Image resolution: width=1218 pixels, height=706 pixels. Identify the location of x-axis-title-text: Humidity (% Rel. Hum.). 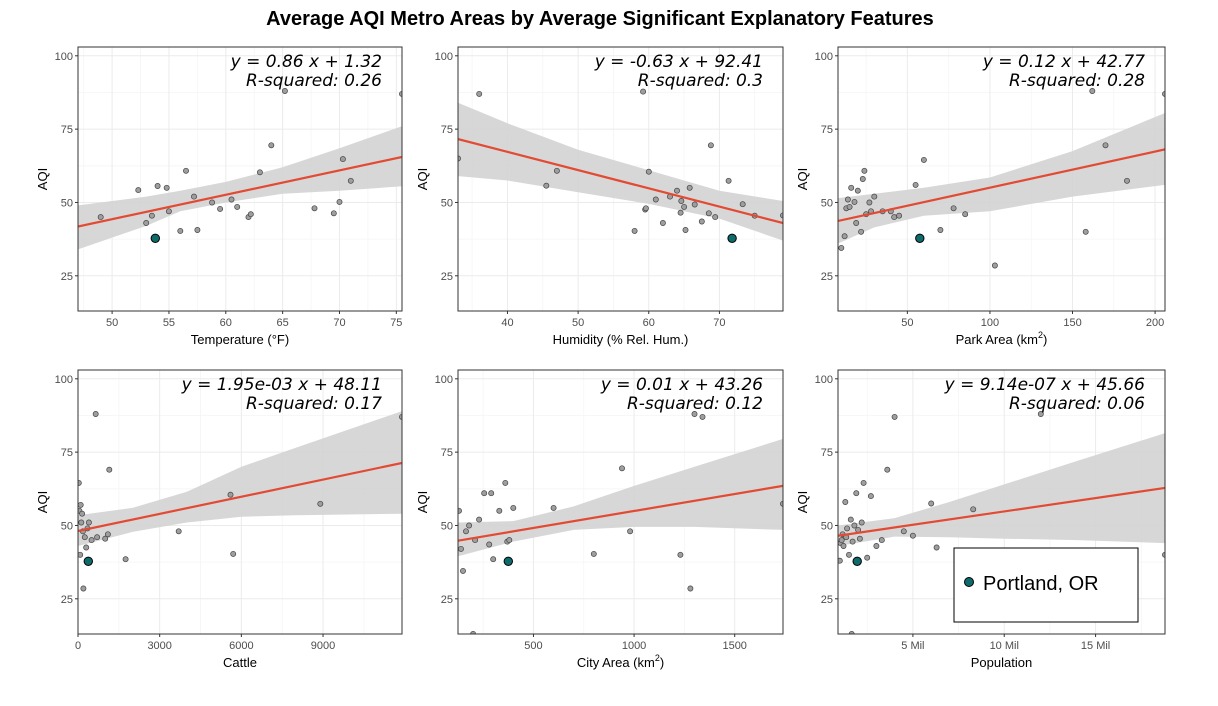
(621, 339).